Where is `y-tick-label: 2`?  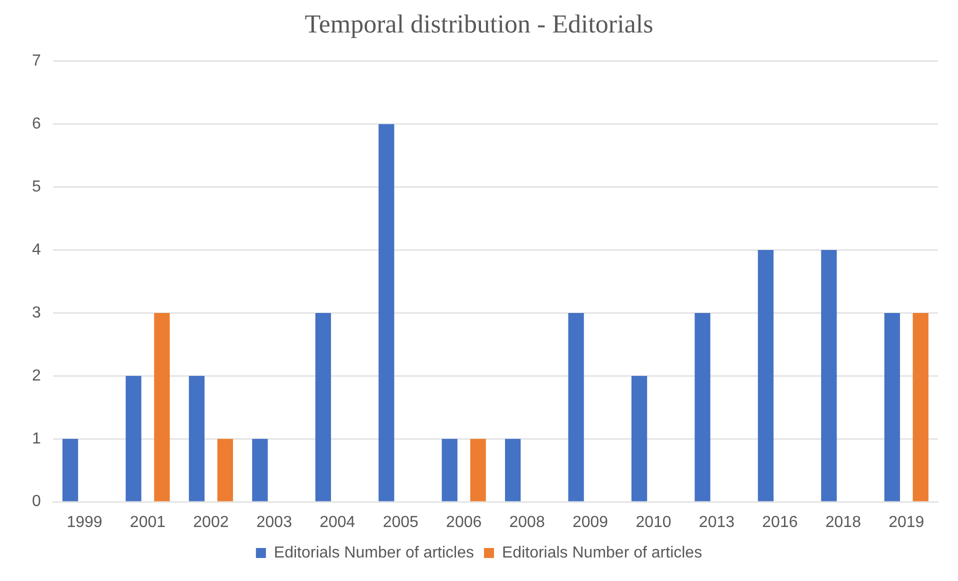 y-tick-label: 2 is located at coordinates (36, 375).